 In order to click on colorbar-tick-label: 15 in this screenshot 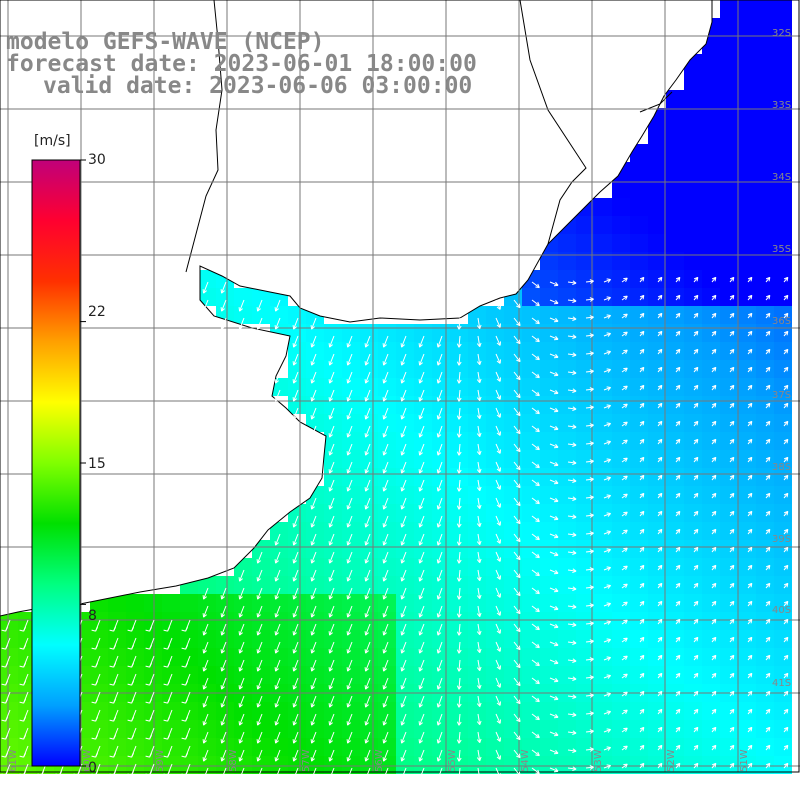, I will do `click(97, 464)`.